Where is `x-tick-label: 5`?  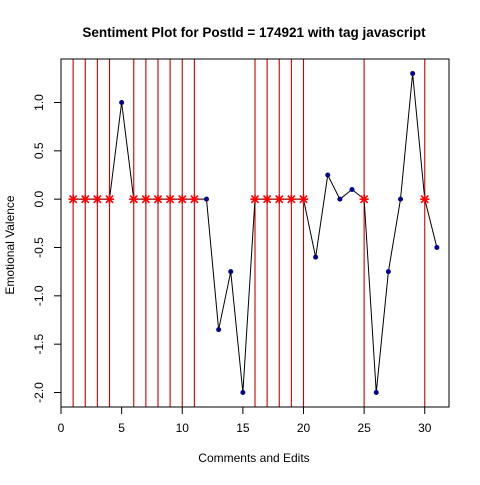 x-tick-label: 5 is located at coordinates (121, 428).